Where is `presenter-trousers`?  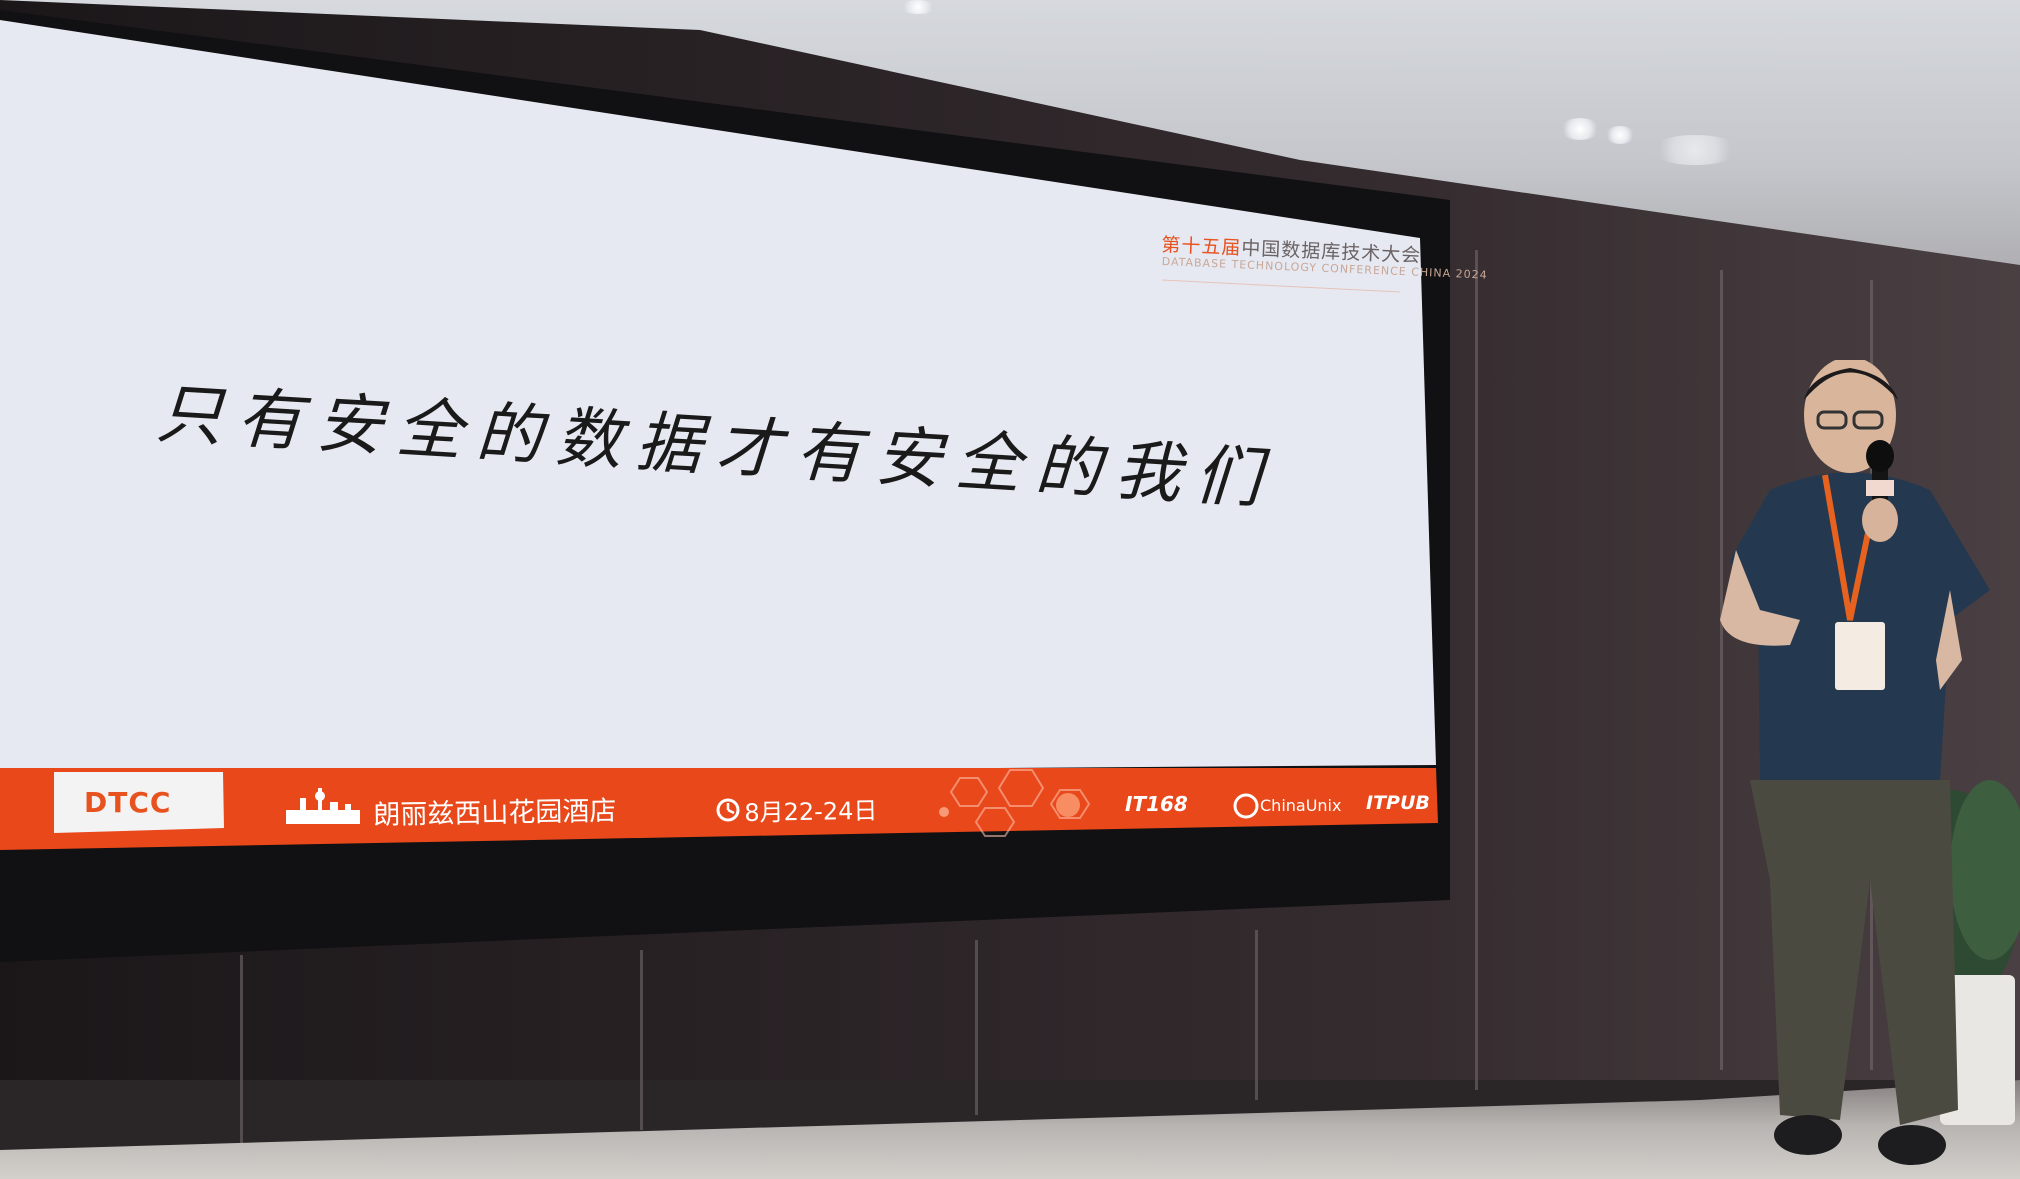 presenter-trousers is located at coordinates (1854, 952).